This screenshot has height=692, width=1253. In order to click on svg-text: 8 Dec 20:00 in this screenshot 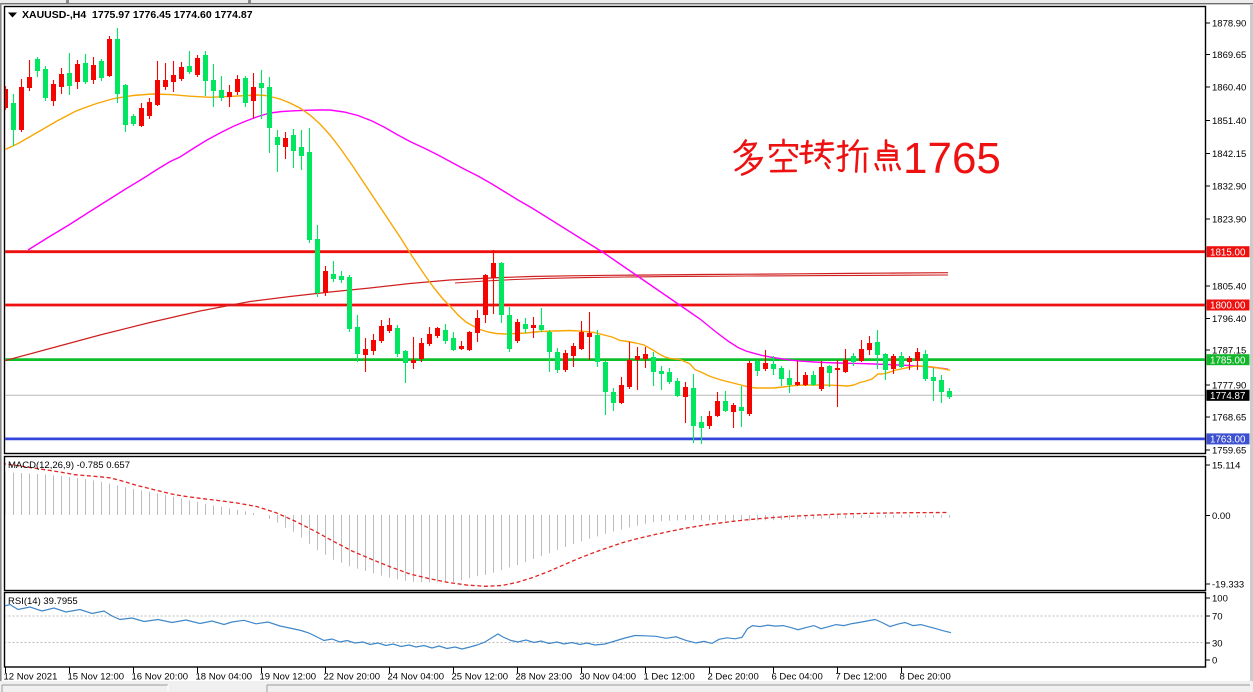, I will do `click(925, 677)`.